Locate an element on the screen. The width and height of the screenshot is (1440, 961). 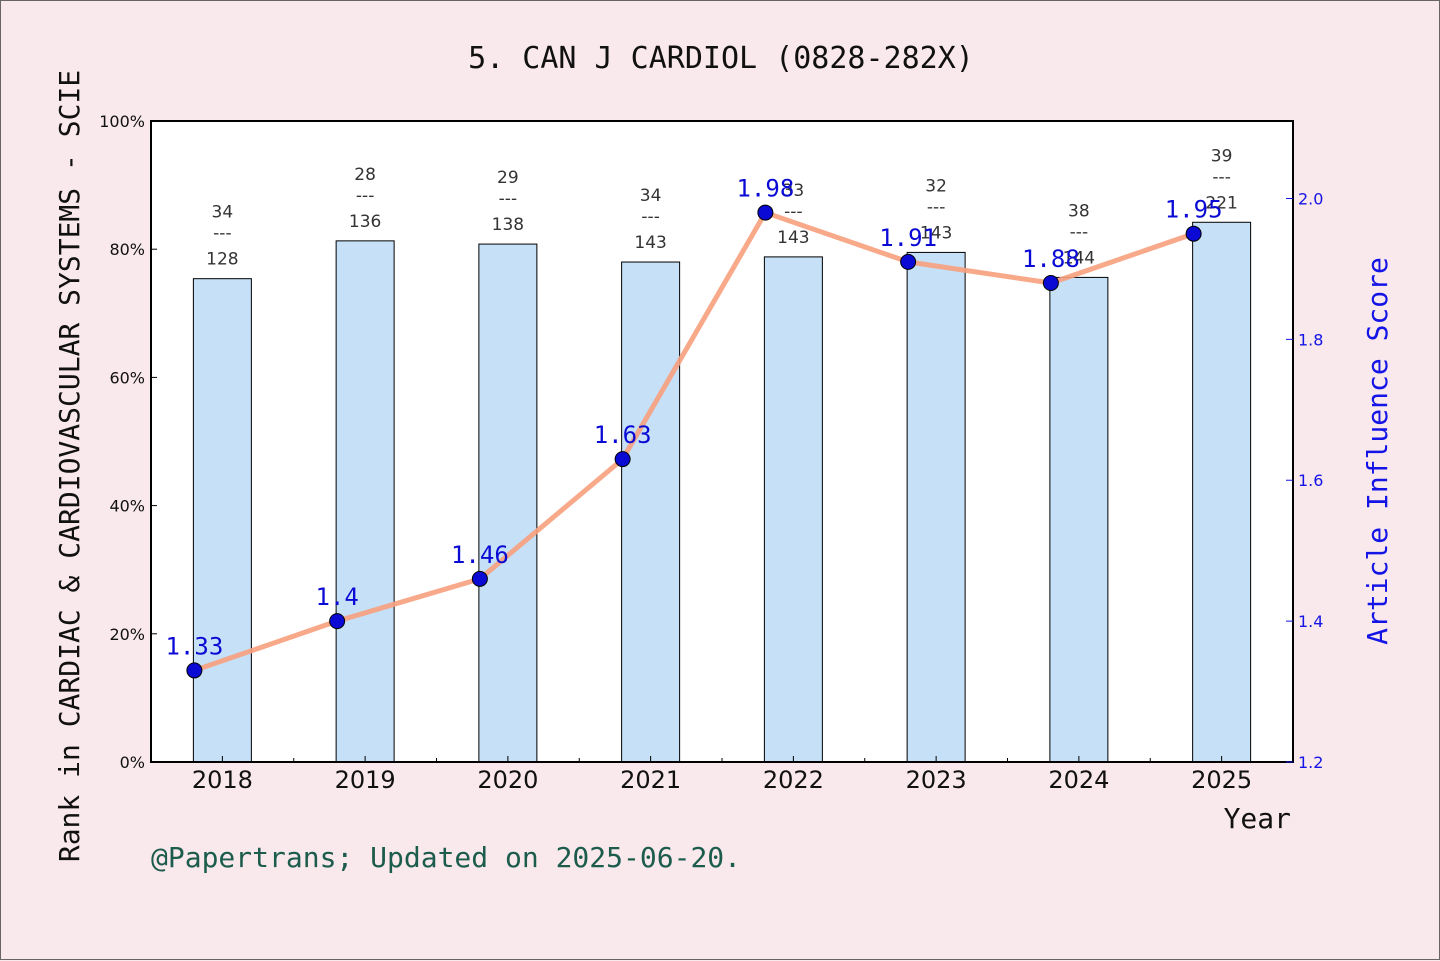
ais-value-label-2020: 1.46 is located at coordinates (480, 555).